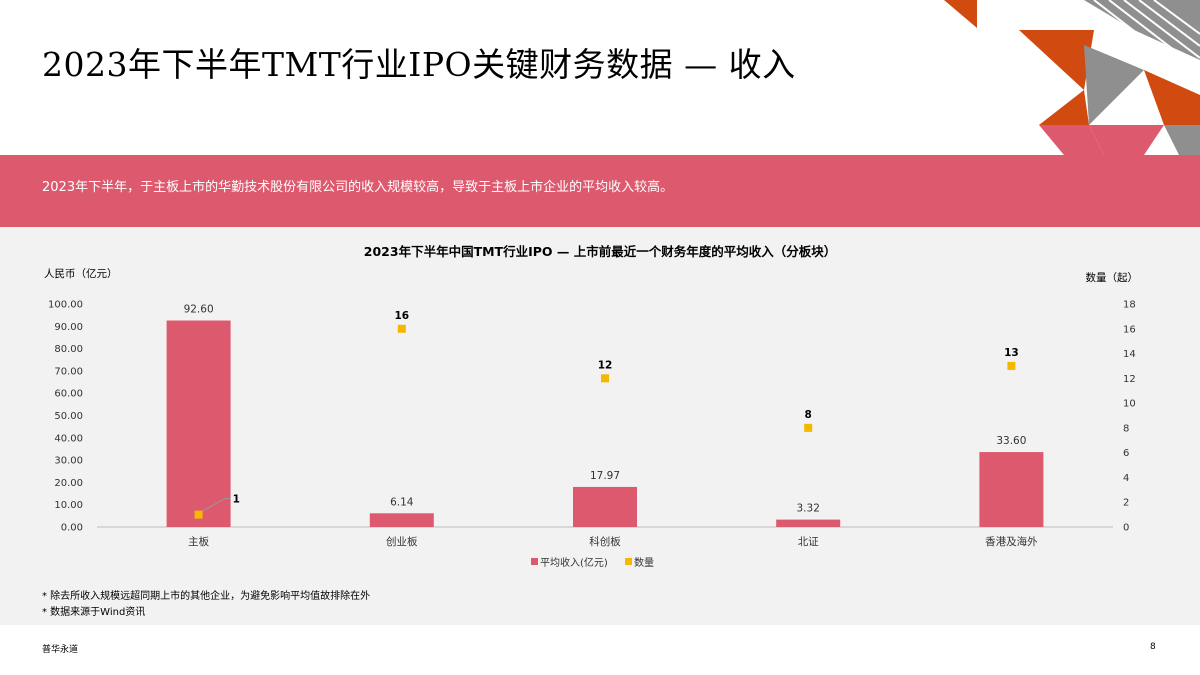 The image size is (1200, 675). I want to click on y-tick-right: 18, so click(1129, 305).